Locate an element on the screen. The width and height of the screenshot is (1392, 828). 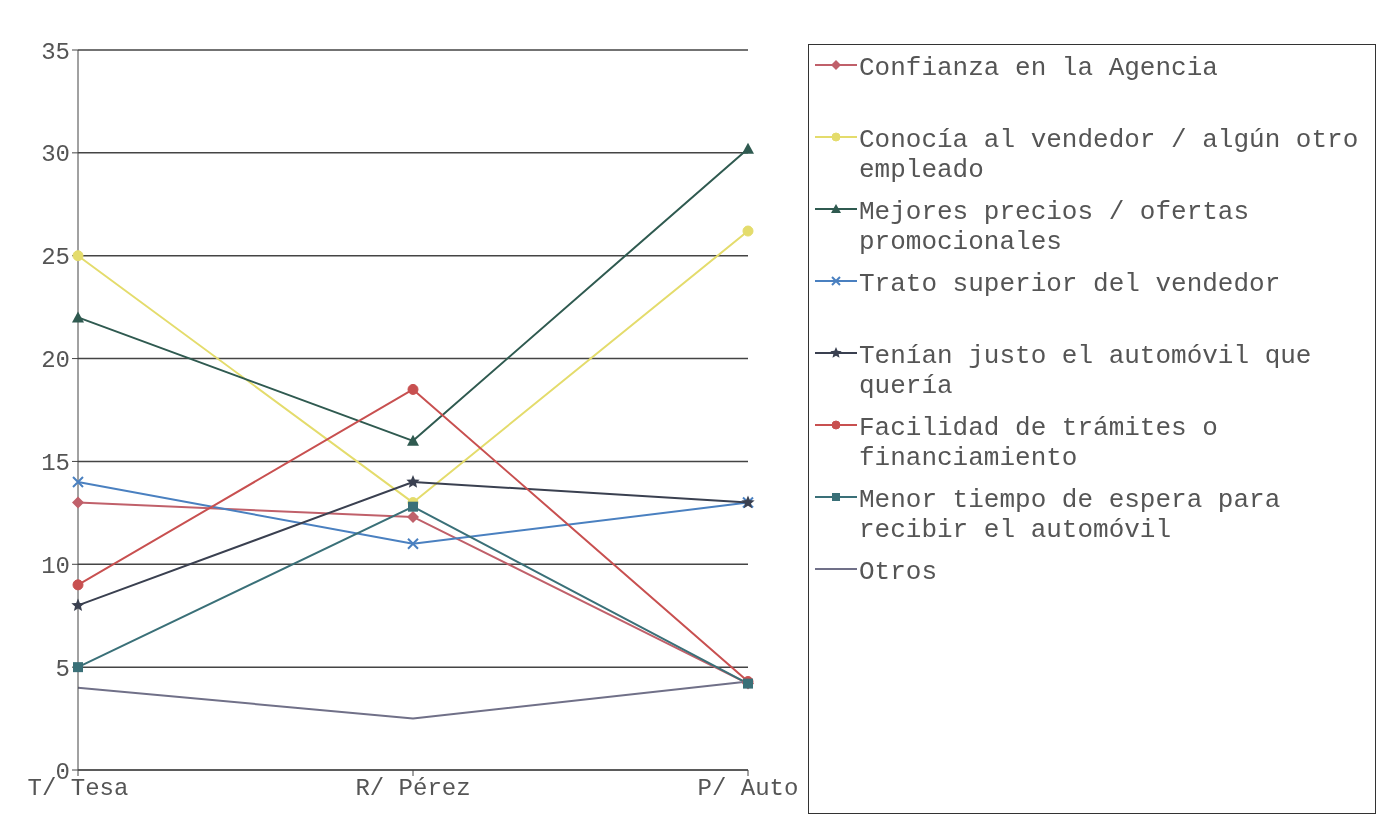
y-tick-label: 15 is located at coordinates (55, 463).